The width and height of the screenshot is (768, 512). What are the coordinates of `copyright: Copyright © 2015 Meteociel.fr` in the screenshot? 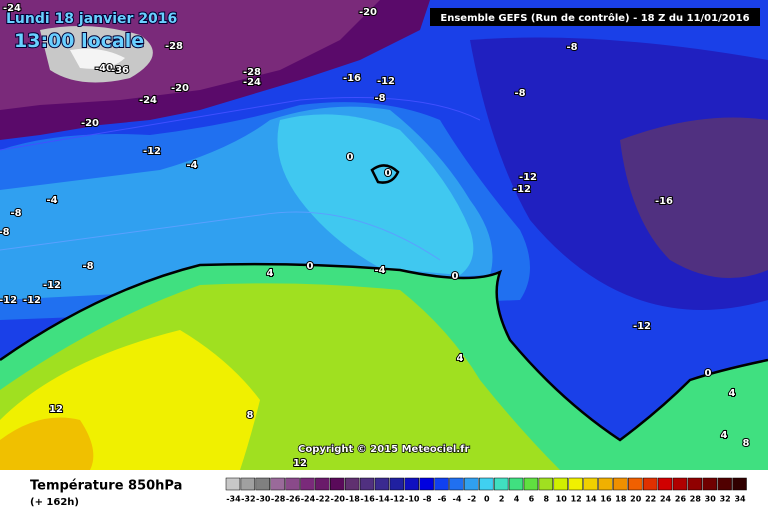 It's located at (383, 449).